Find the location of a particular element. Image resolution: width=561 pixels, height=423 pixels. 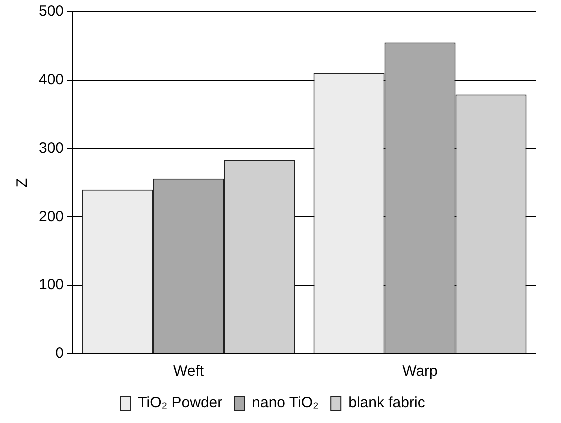

y-tick-label: 0 is located at coordinates (60, 353).